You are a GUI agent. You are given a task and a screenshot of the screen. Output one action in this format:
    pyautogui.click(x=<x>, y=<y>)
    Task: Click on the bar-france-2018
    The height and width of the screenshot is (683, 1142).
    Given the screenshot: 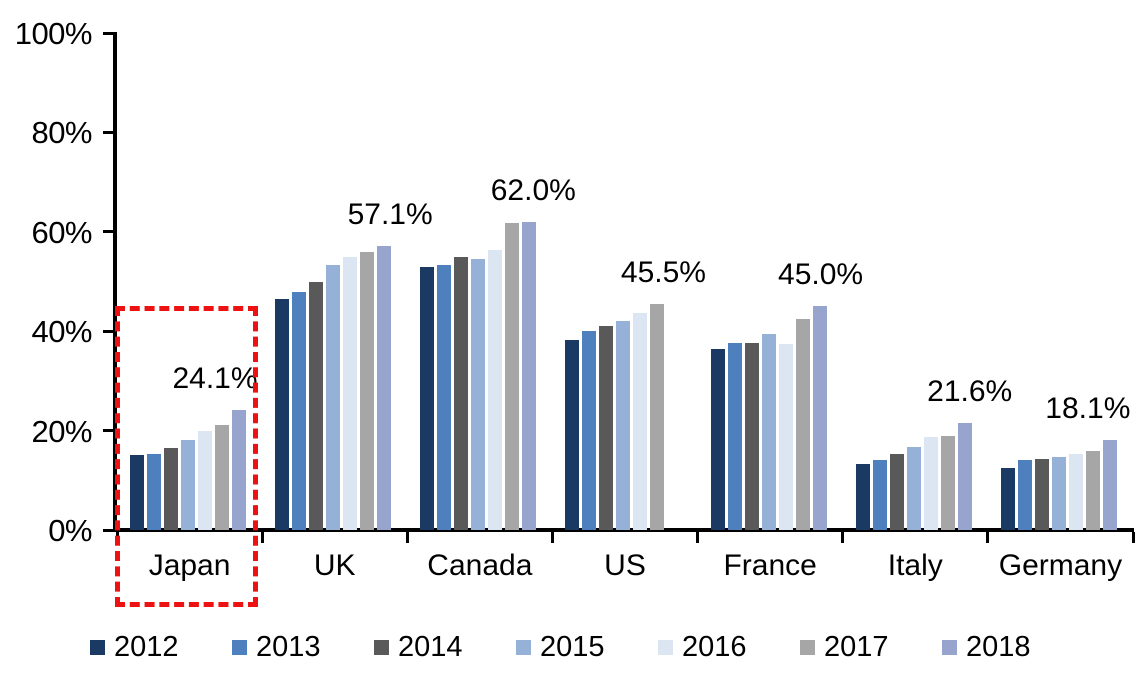 What is the action you would take?
    pyautogui.click(x=819, y=418)
    